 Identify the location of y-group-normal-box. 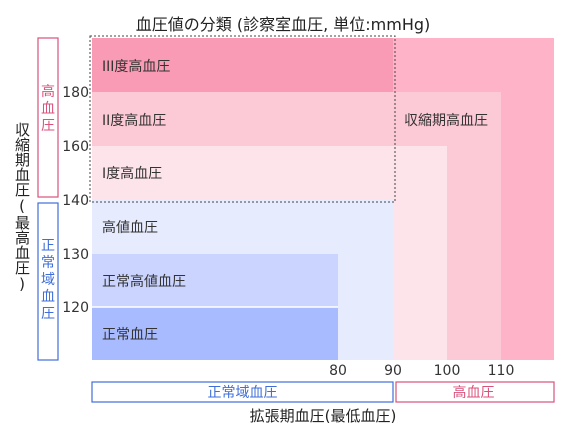
(48, 281).